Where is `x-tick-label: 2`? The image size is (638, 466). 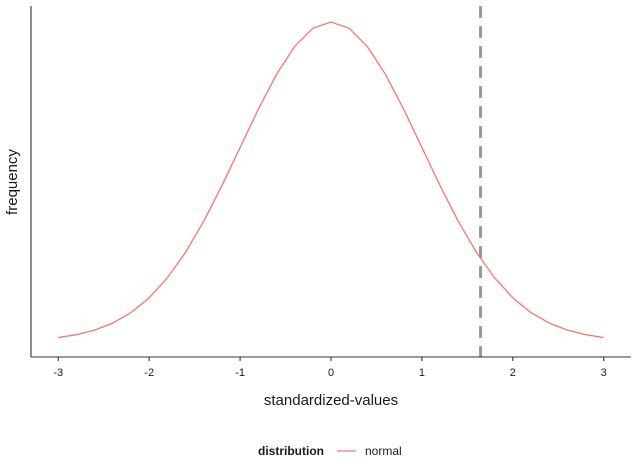
x-tick-label: 2 is located at coordinates (513, 373).